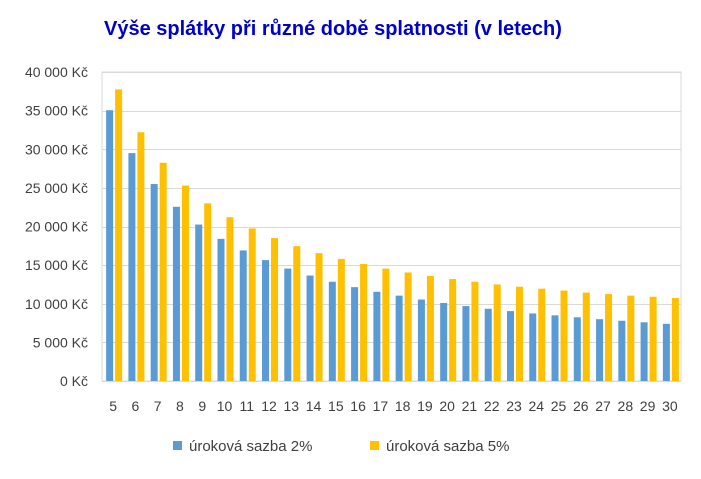 The image size is (701, 479). Describe the element at coordinates (60, 342) in the screenshot. I see `y-tick-label: 5 000 Kč` at that location.